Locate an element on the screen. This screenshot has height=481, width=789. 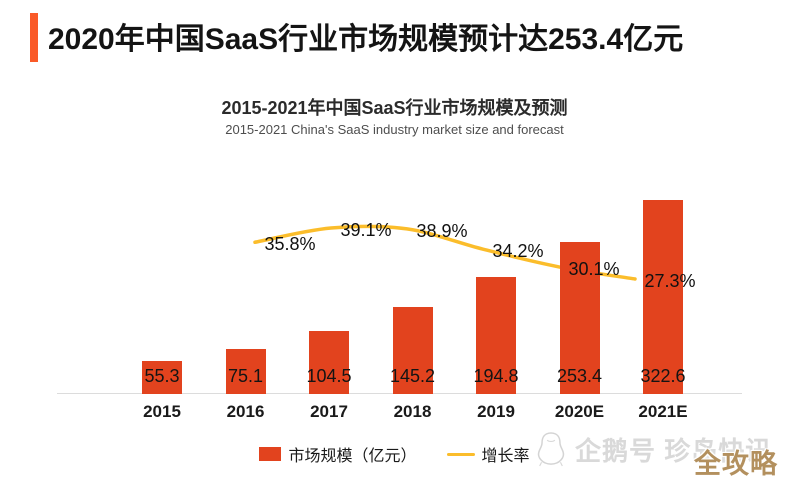
watermark-source: 企鹅号 珍岛快讯 is located at coordinates (653, 449).